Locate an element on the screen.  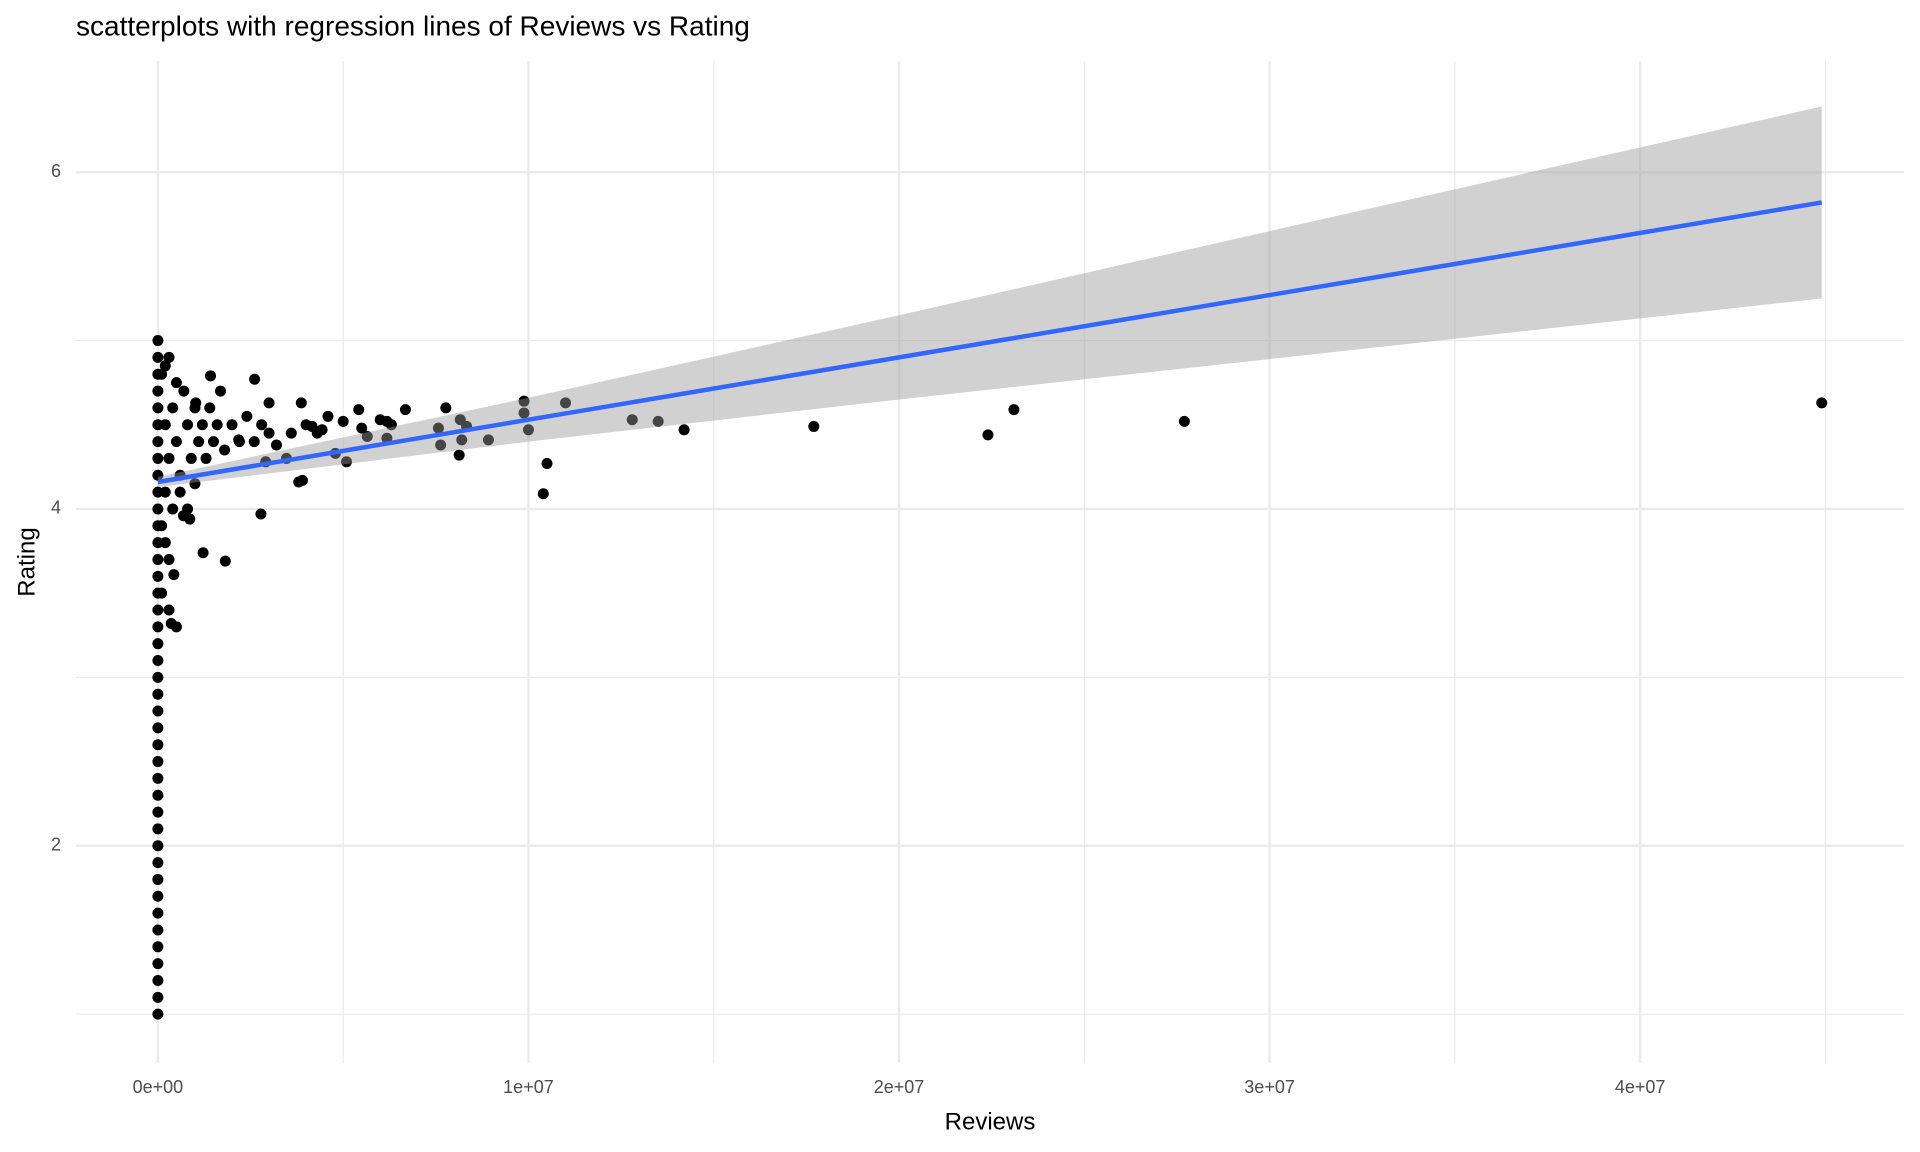
y-tick-label: 2 is located at coordinates (56, 845).